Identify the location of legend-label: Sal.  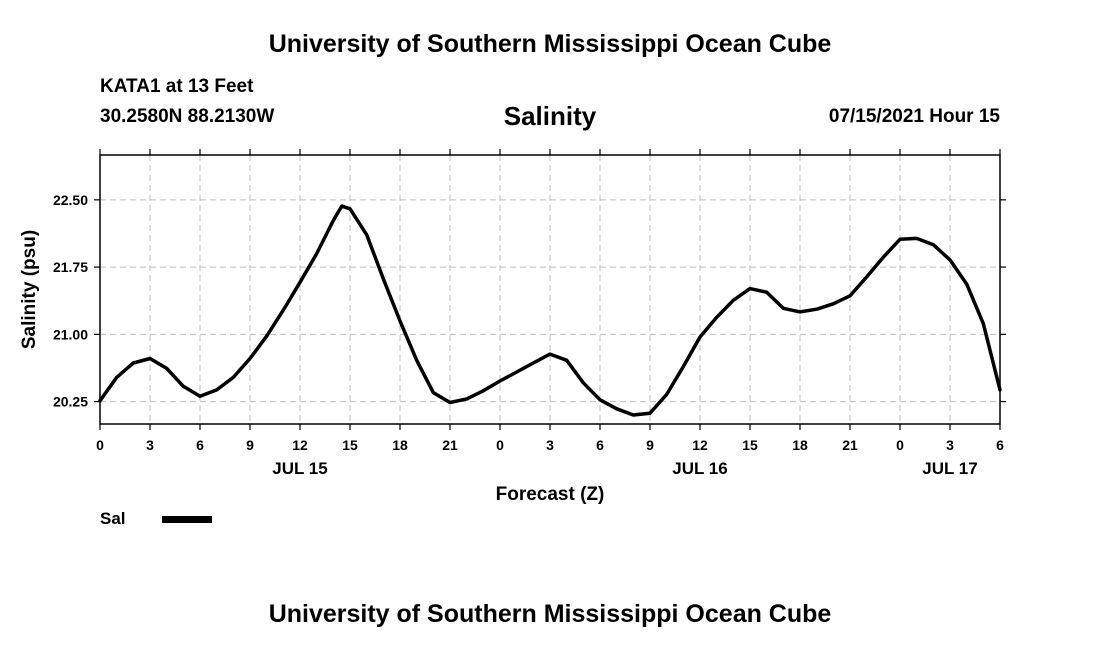
(113, 518).